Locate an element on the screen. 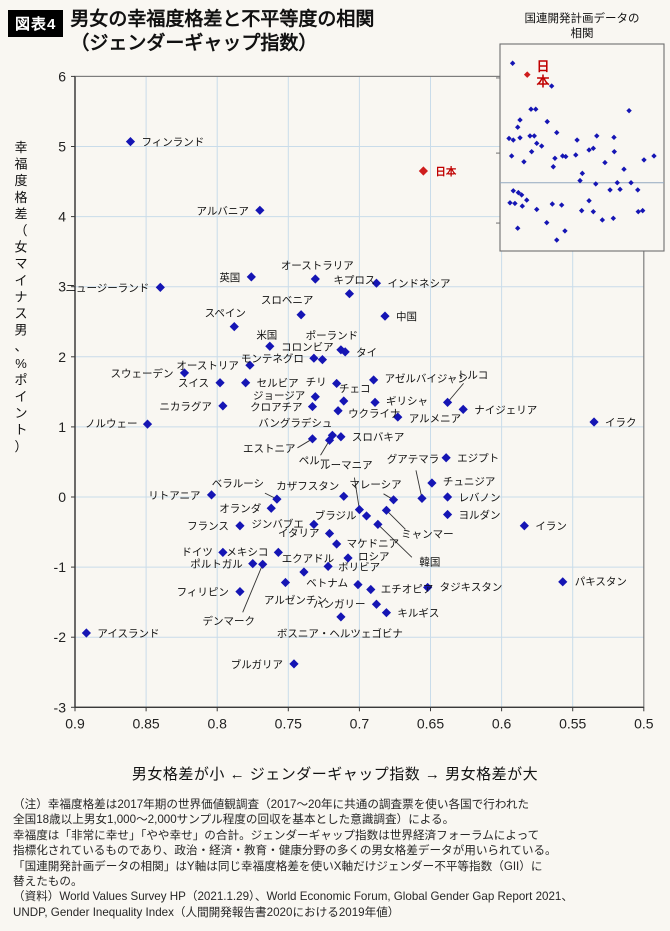 This screenshot has width=670, height=931. y-axis-title-char: ト is located at coordinates (20, 429).